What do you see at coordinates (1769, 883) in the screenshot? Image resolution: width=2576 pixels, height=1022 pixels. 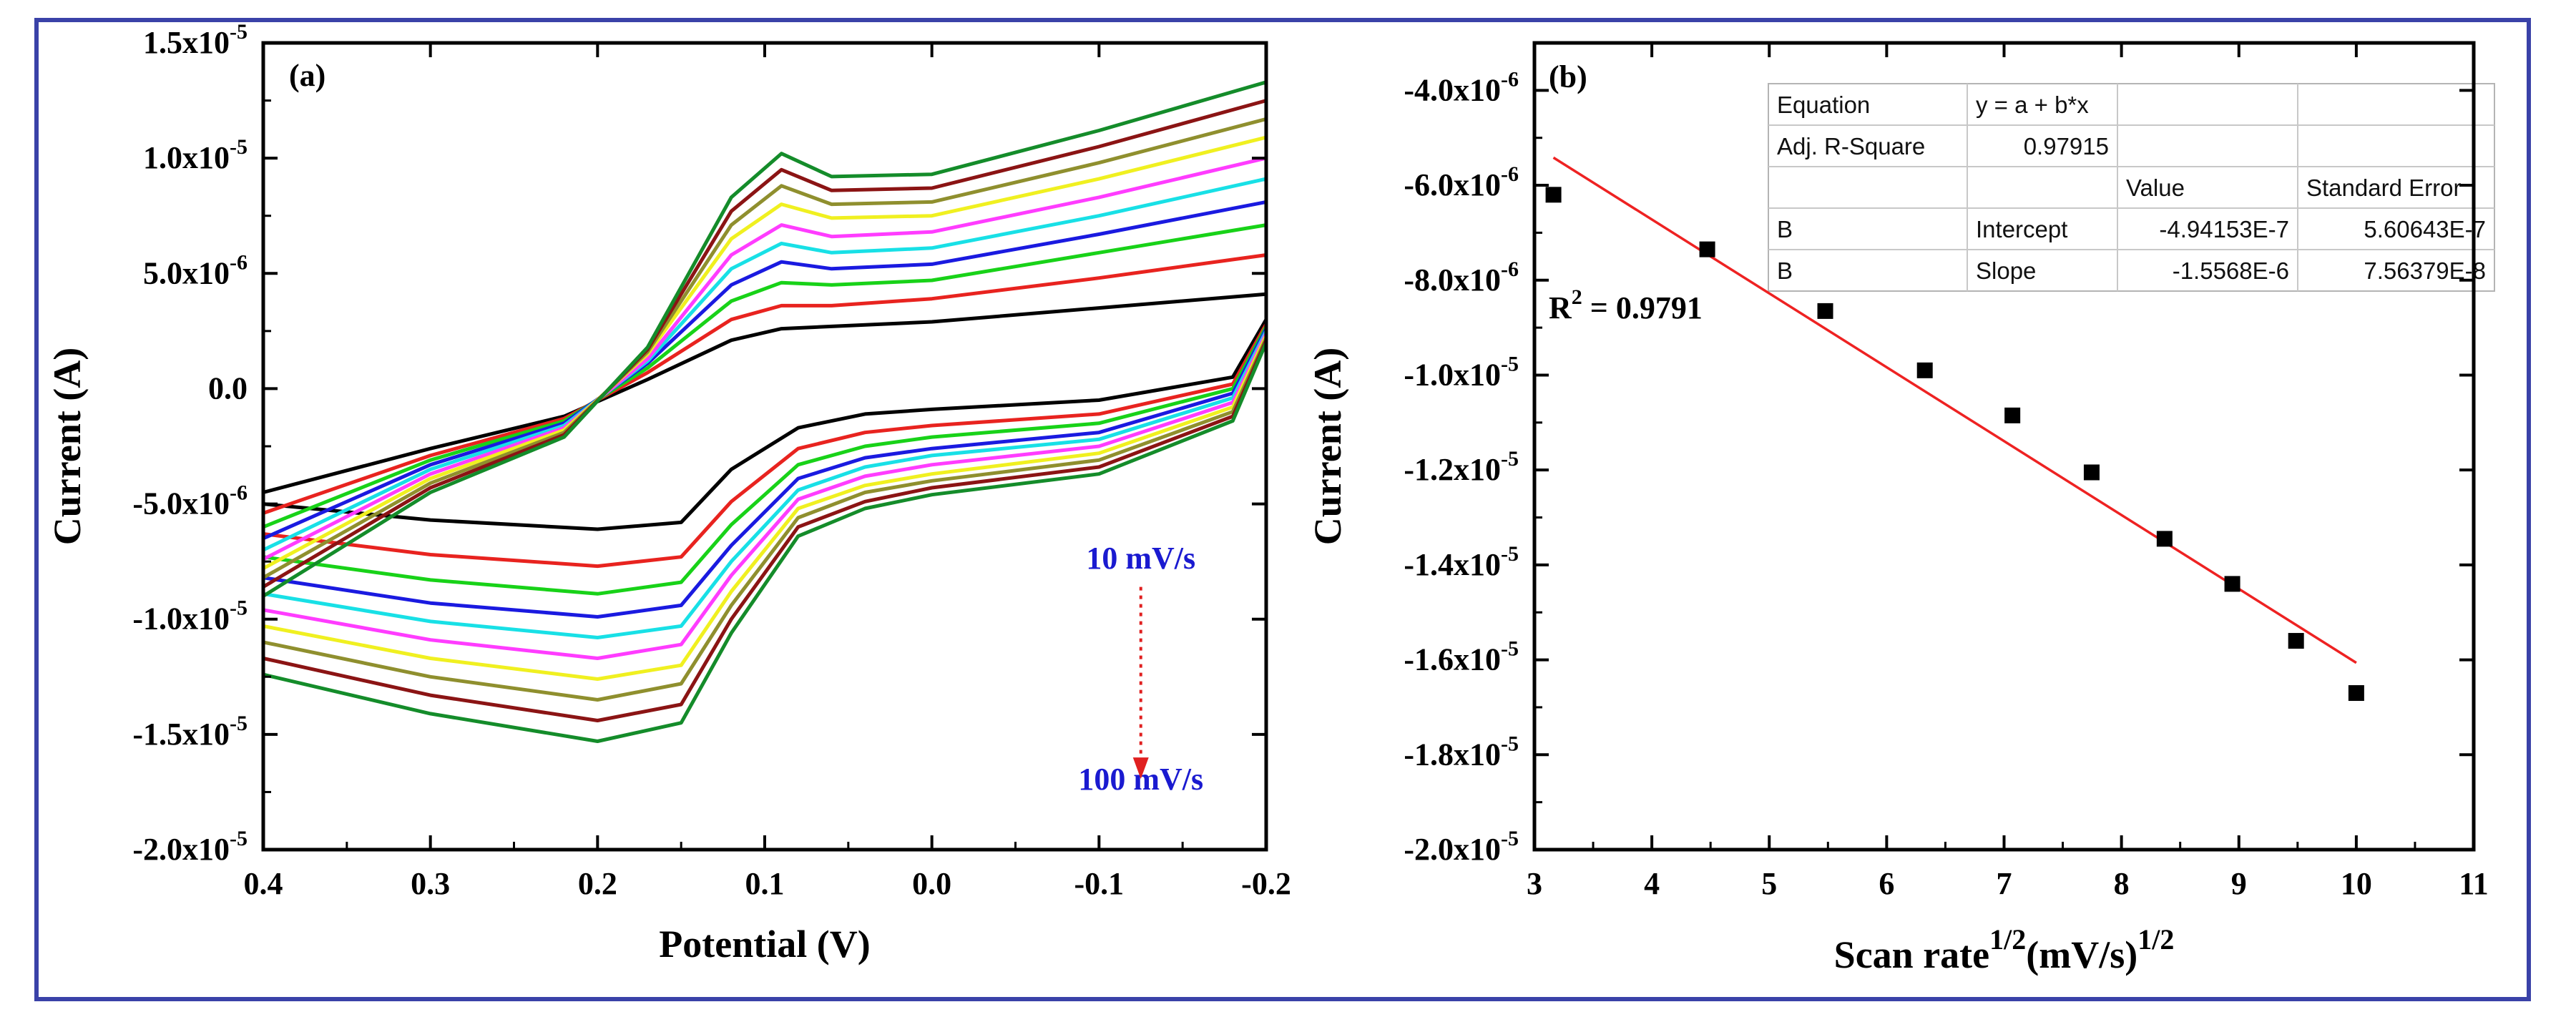 I see `x-tick-label: 5` at bounding box center [1769, 883].